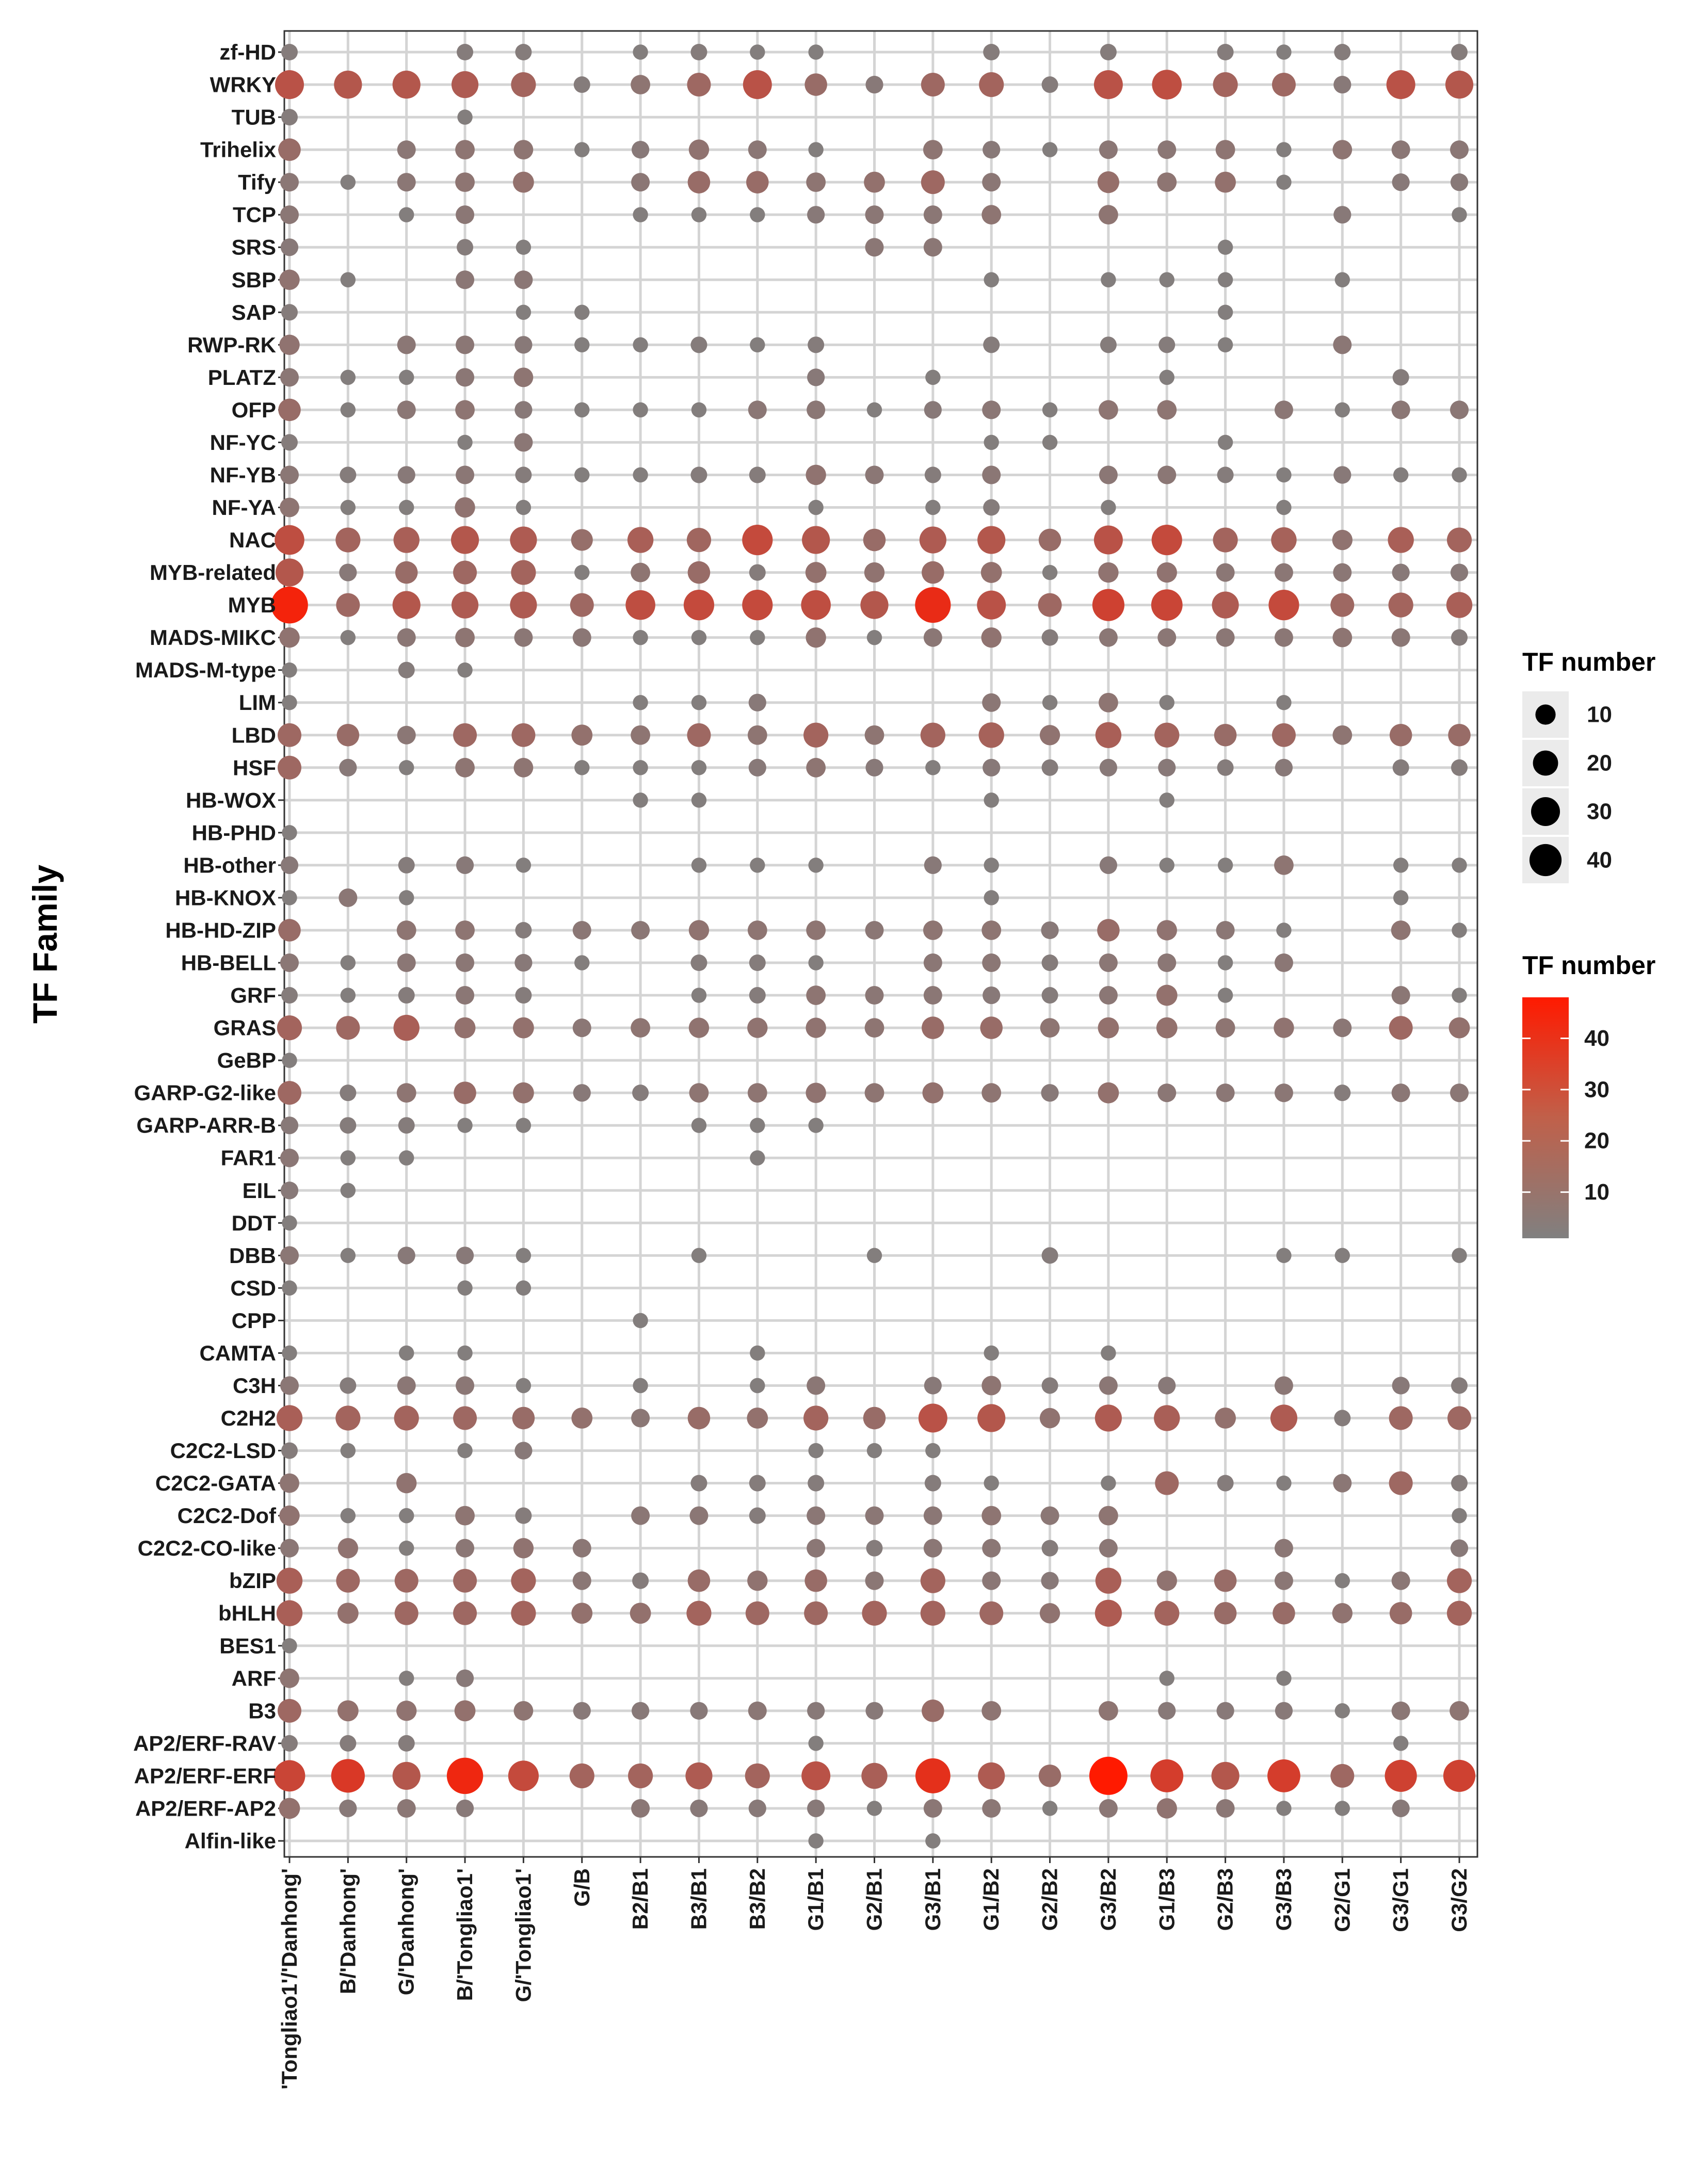  What do you see at coordinates (816, 1125) in the screenshot?
I see `point-GARP-ARR-B-G1/B1` at bounding box center [816, 1125].